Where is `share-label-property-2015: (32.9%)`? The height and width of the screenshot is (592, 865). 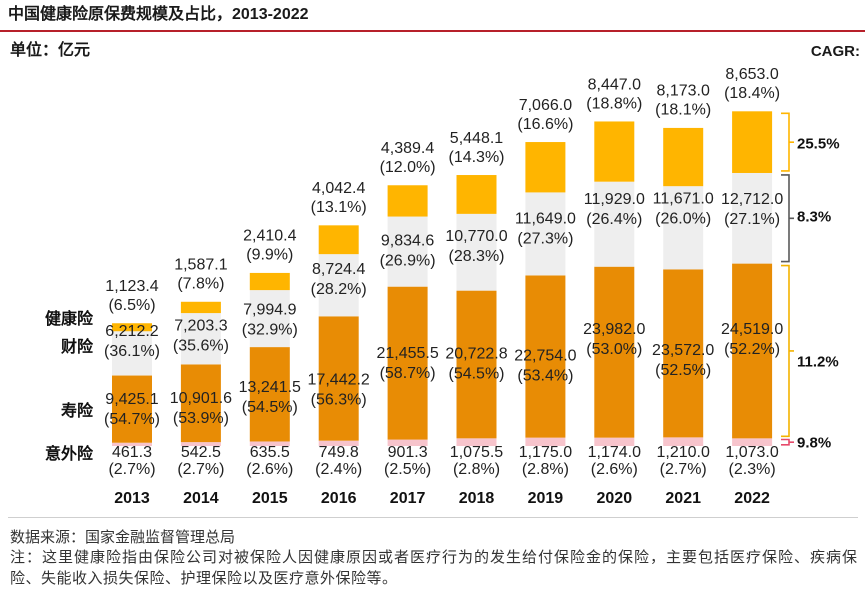
share-label-property-2015: (32.9%) is located at coordinates (270, 329).